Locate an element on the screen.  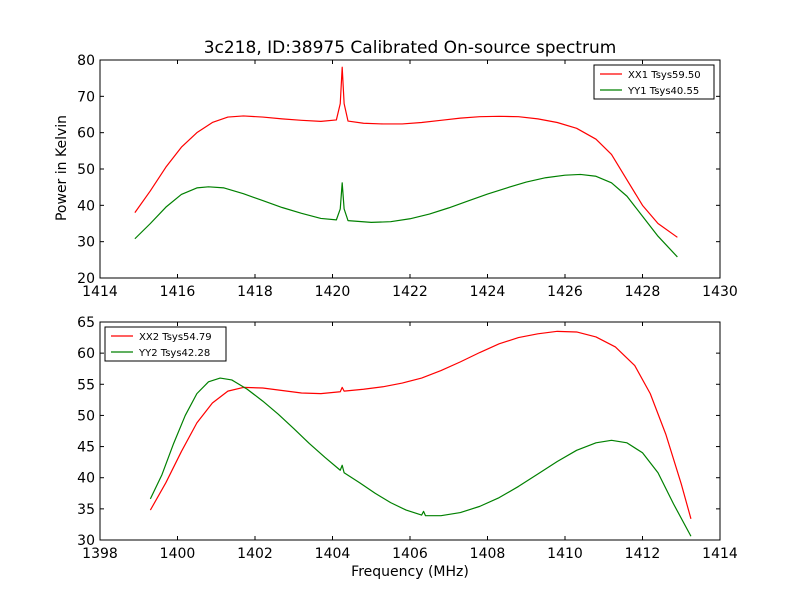
top-legend-label-1: XX1 Tsys59.50 is located at coordinates (664, 75).